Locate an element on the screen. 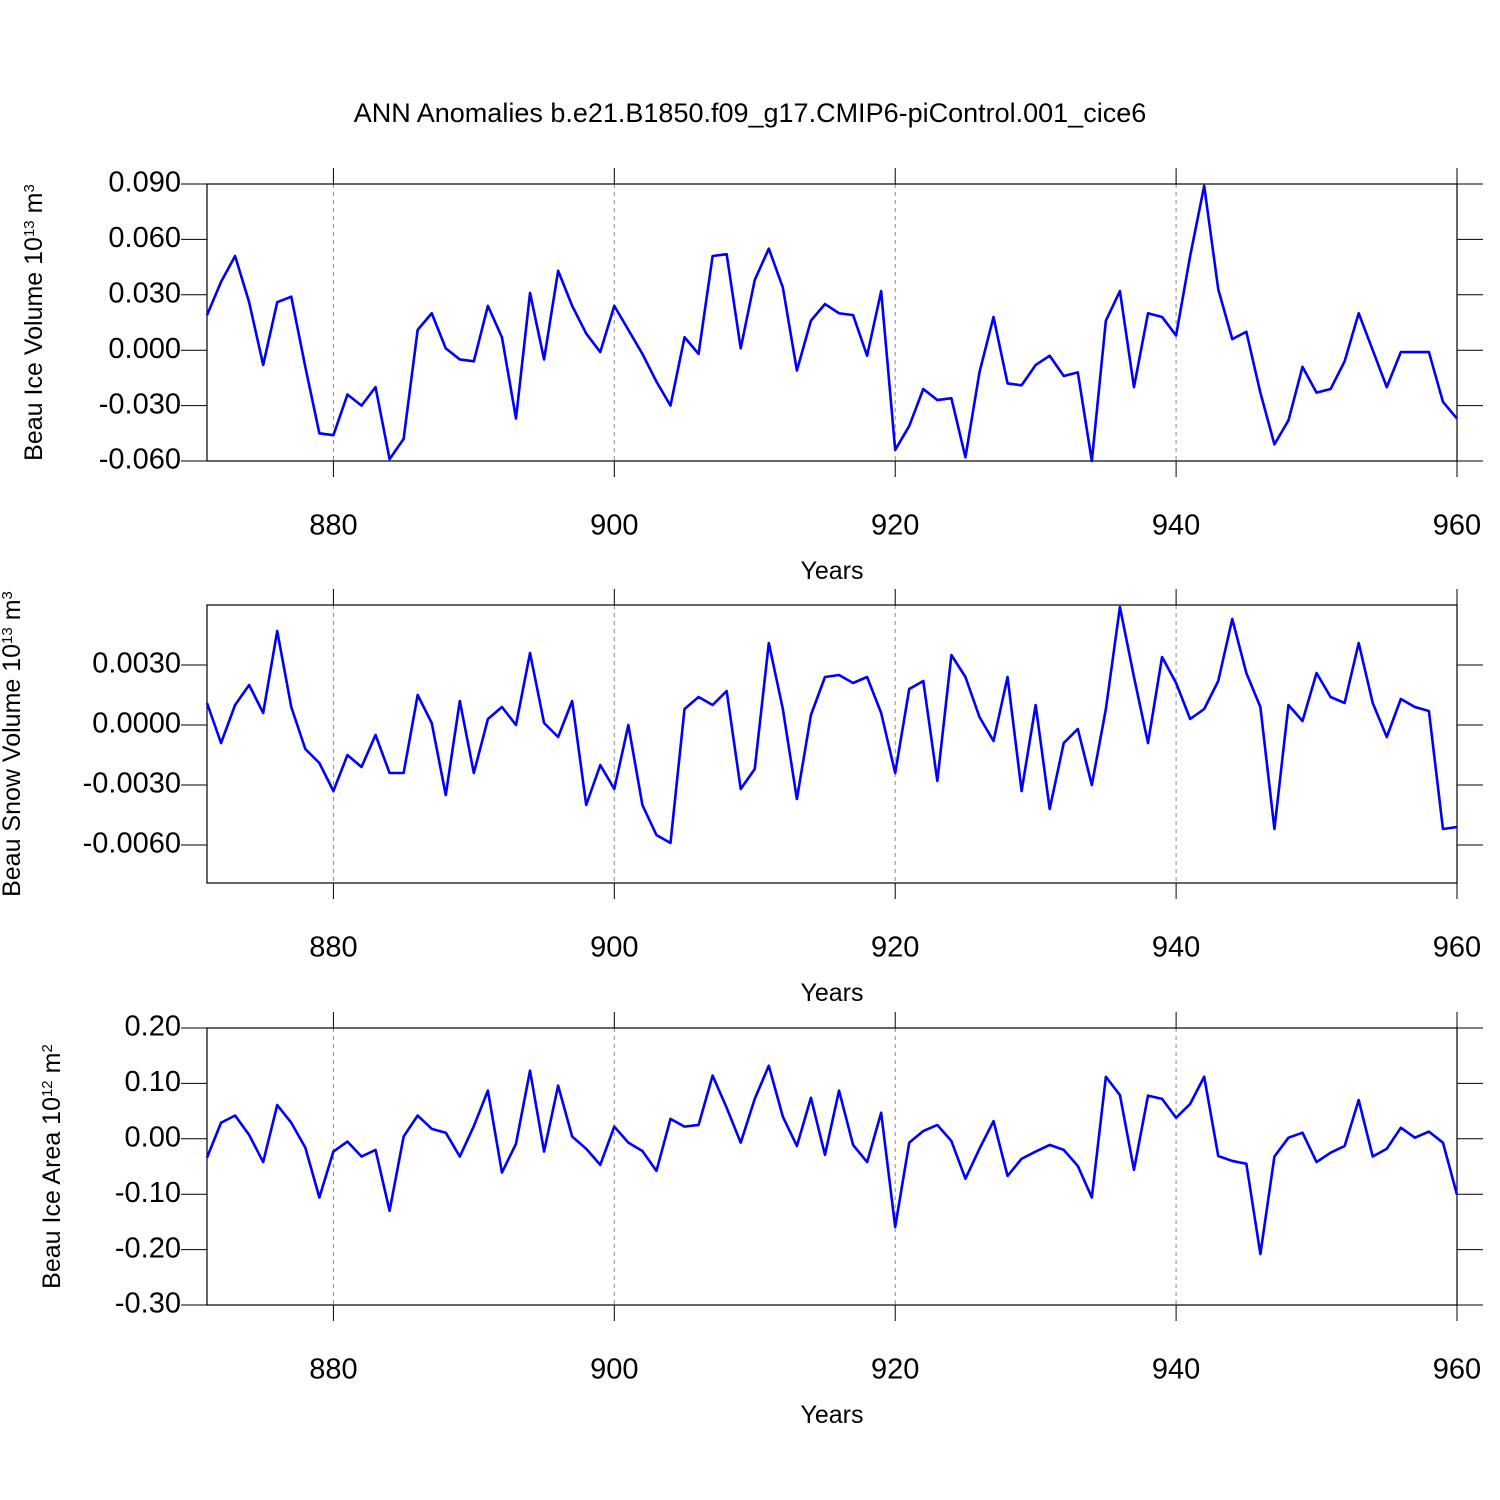 This screenshot has width=1500, height=1500. y-tick-label: -0.030 is located at coordinates (140, 404).